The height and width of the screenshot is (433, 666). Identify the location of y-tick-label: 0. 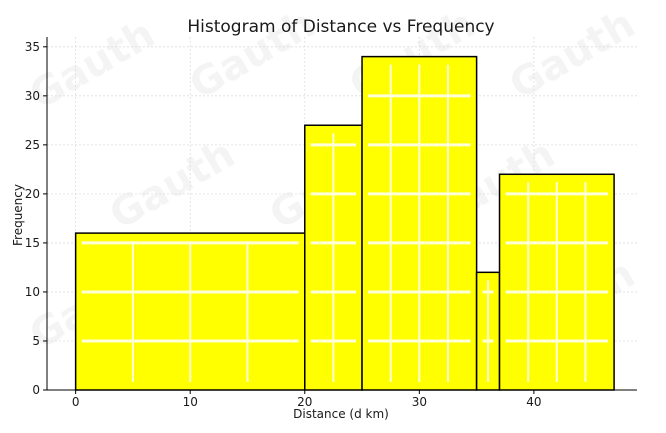
(36, 390).